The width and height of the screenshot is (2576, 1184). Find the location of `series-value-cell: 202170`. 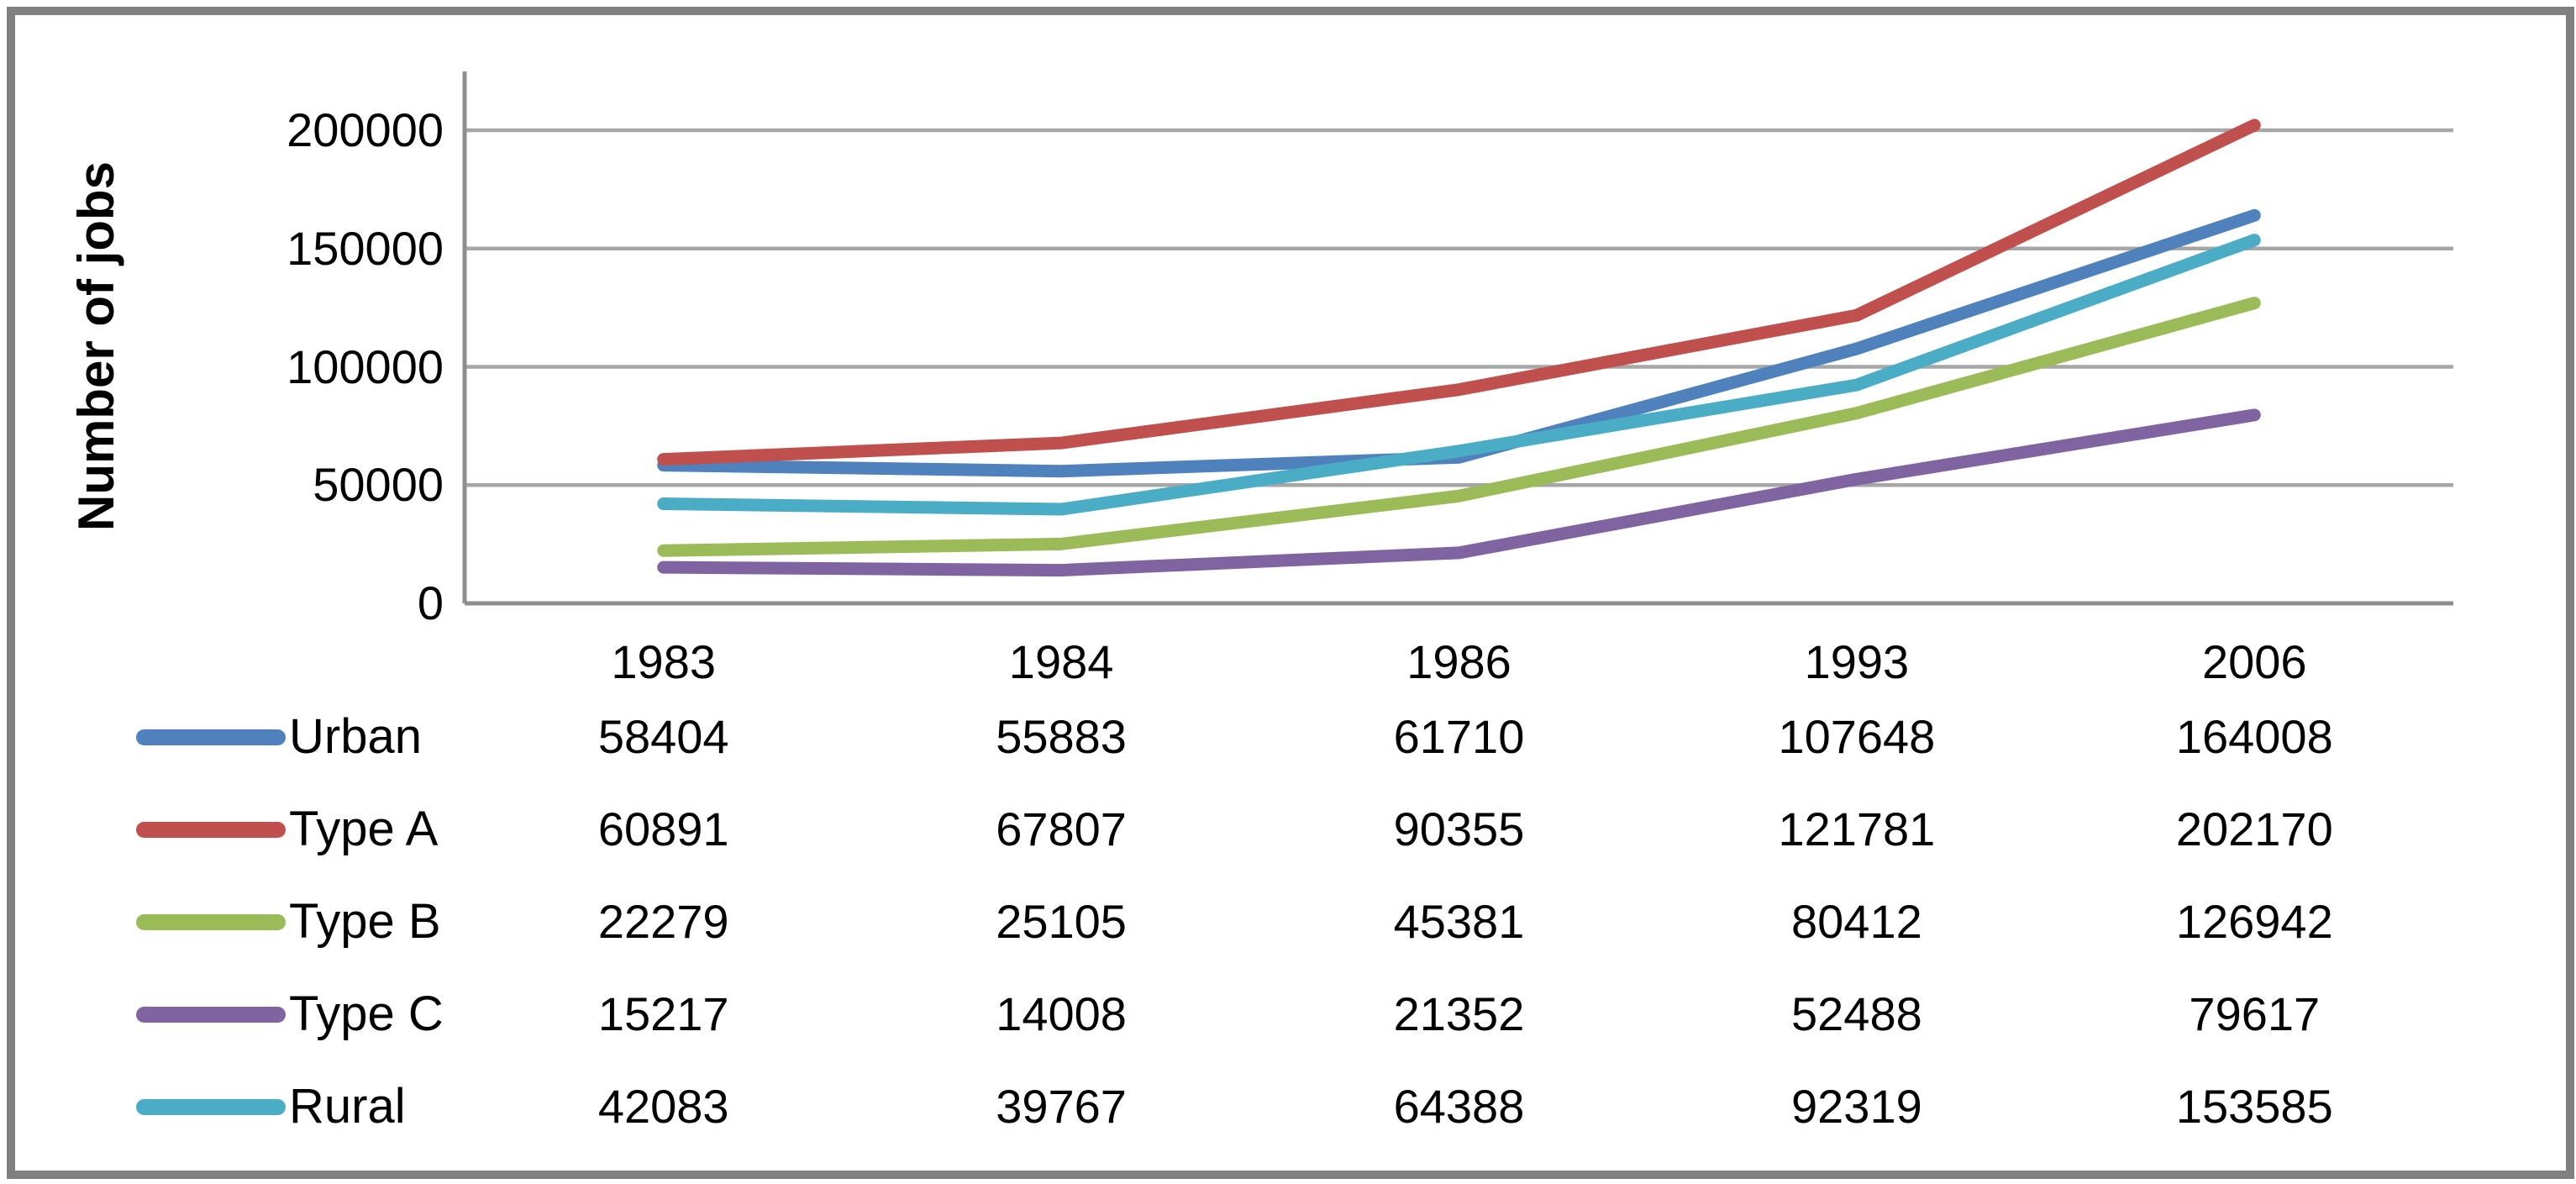

series-value-cell: 202170 is located at coordinates (2254, 829).